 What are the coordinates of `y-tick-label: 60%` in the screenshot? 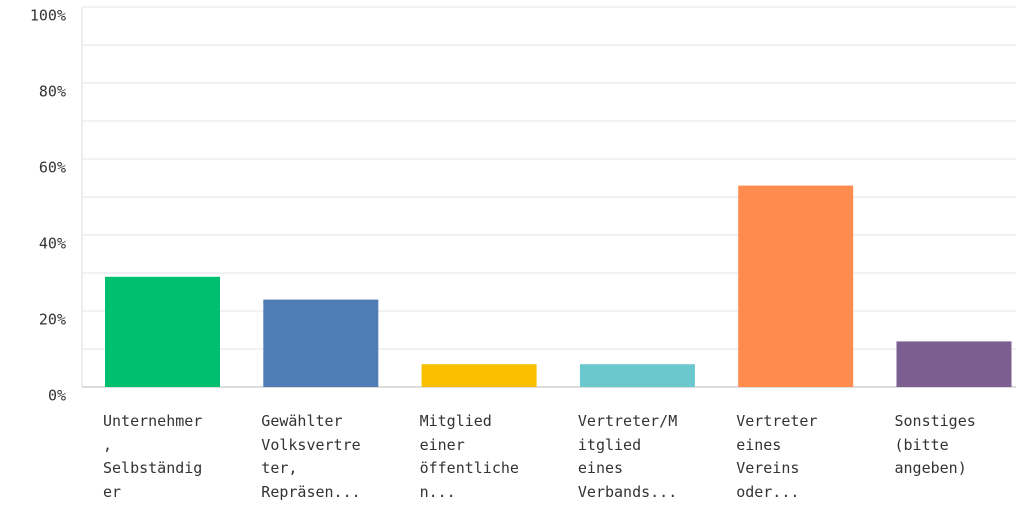 It's located at (52, 168).